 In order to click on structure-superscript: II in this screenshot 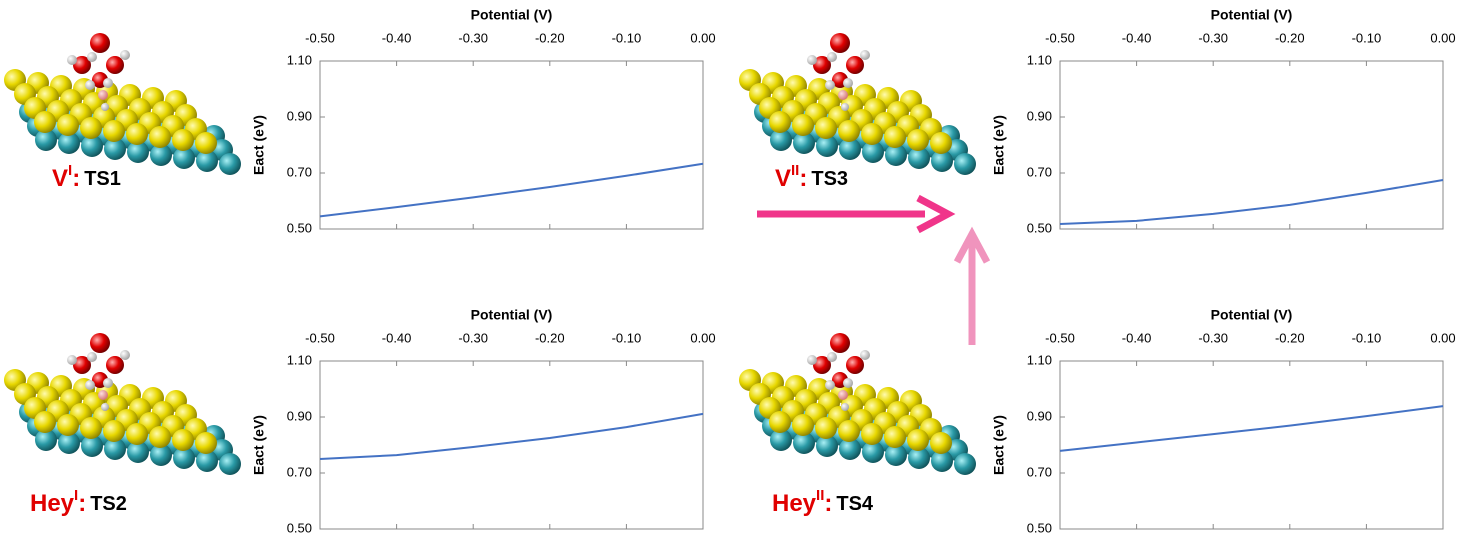, I will do `click(820, 495)`.